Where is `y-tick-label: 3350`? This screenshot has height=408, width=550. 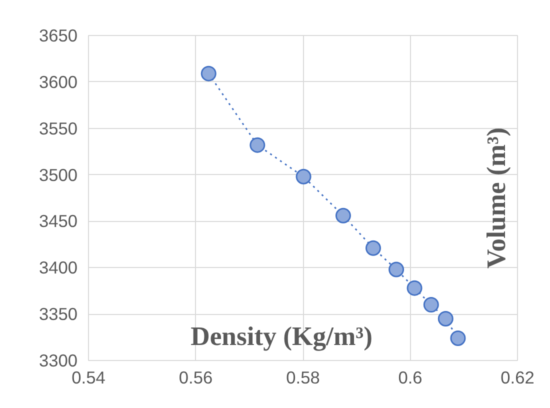
y-tick-label: 3350 is located at coordinates (58, 314).